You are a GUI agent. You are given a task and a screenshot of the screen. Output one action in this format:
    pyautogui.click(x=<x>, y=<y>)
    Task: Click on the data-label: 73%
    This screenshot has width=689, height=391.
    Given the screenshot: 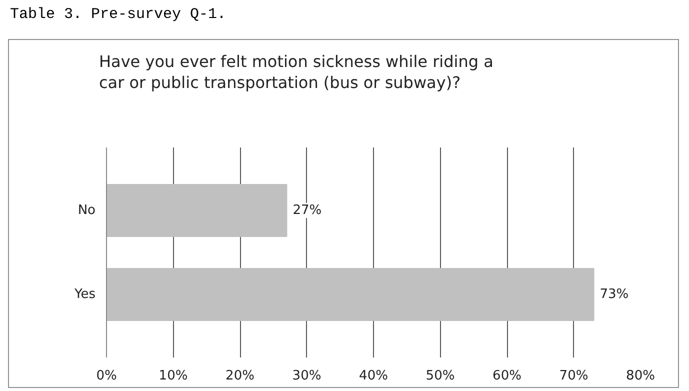 What is the action you would take?
    pyautogui.click(x=614, y=294)
    